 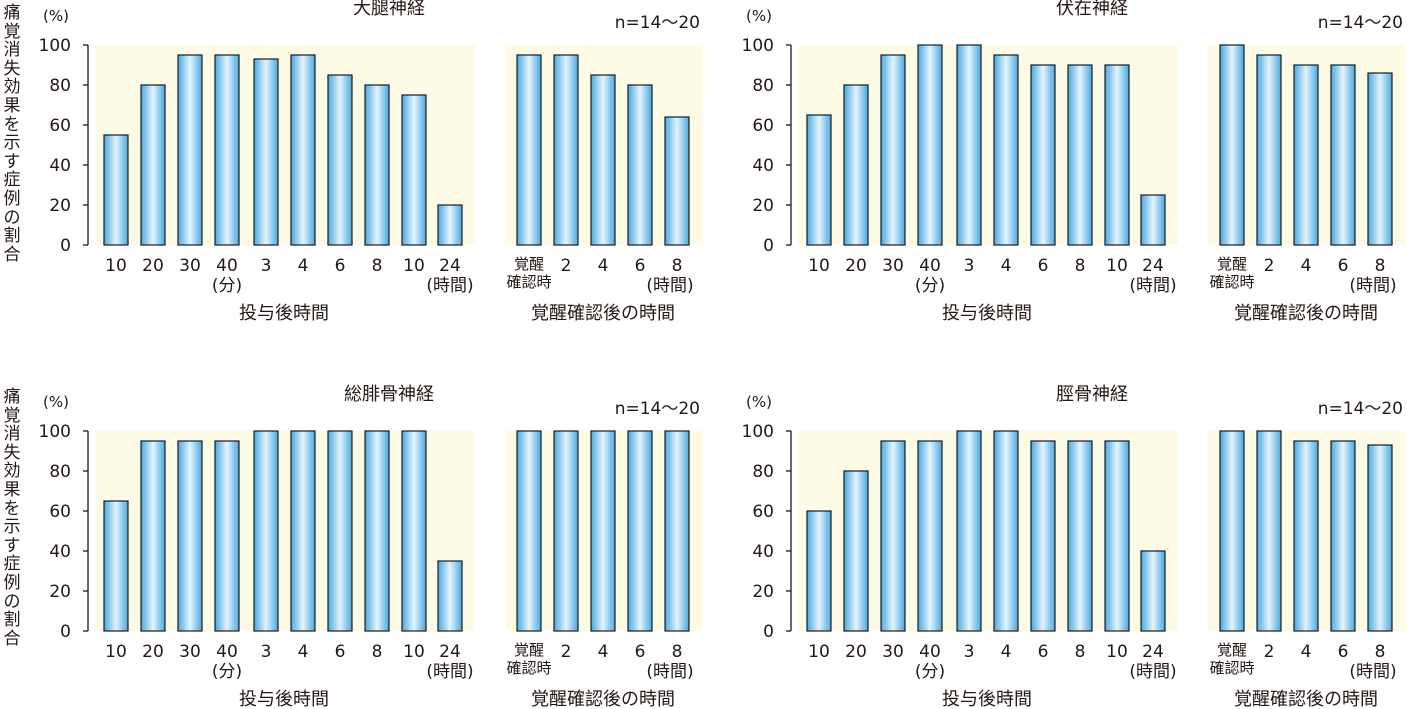 I want to click on panel4-x-tick-label: 8, so click(x=1080, y=652).